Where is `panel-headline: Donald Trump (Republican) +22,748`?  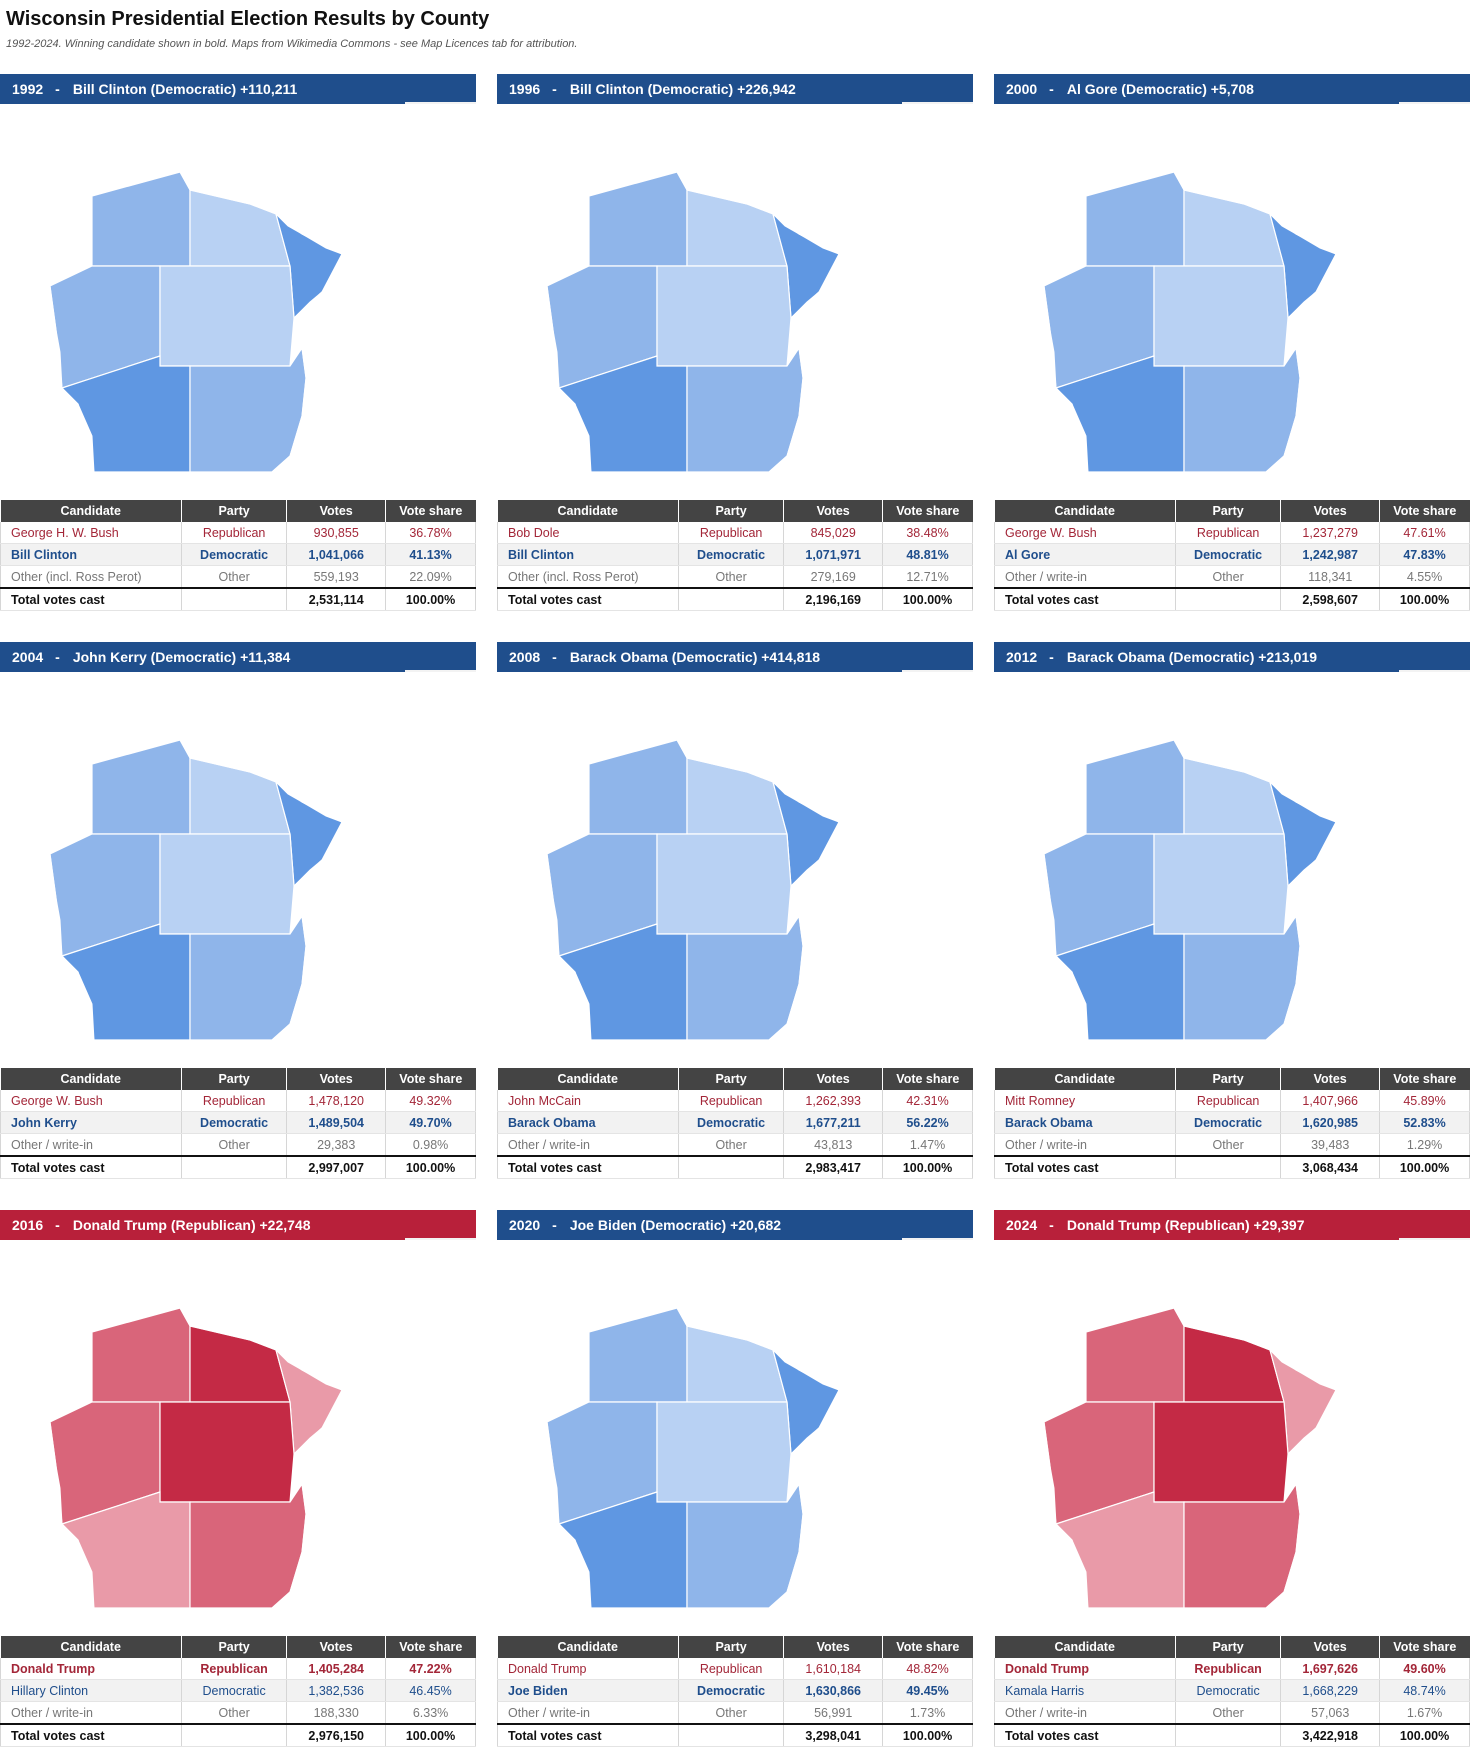 panel-headline: Donald Trump (Republican) +22,748 is located at coordinates (191, 1225).